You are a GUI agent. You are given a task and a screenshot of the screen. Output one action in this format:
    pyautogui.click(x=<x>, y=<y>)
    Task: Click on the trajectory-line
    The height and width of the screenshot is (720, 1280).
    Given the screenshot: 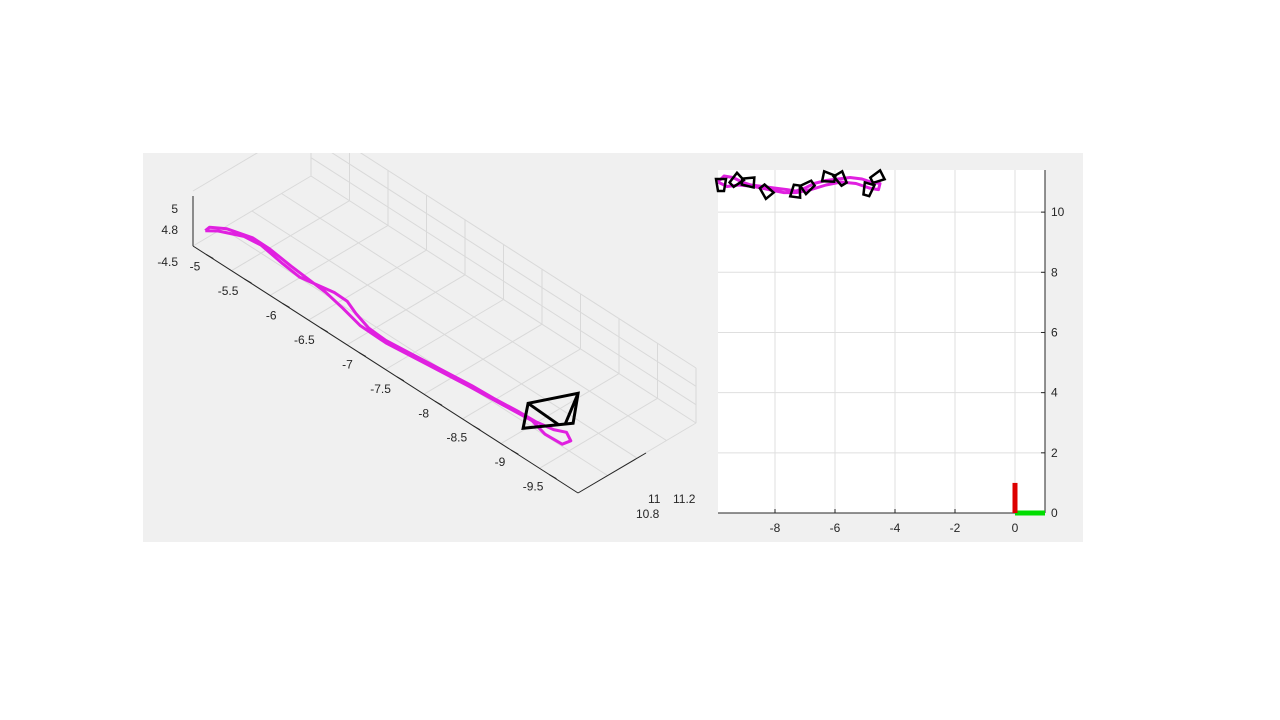 What is the action you would take?
    pyautogui.click(x=388, y=335)
    